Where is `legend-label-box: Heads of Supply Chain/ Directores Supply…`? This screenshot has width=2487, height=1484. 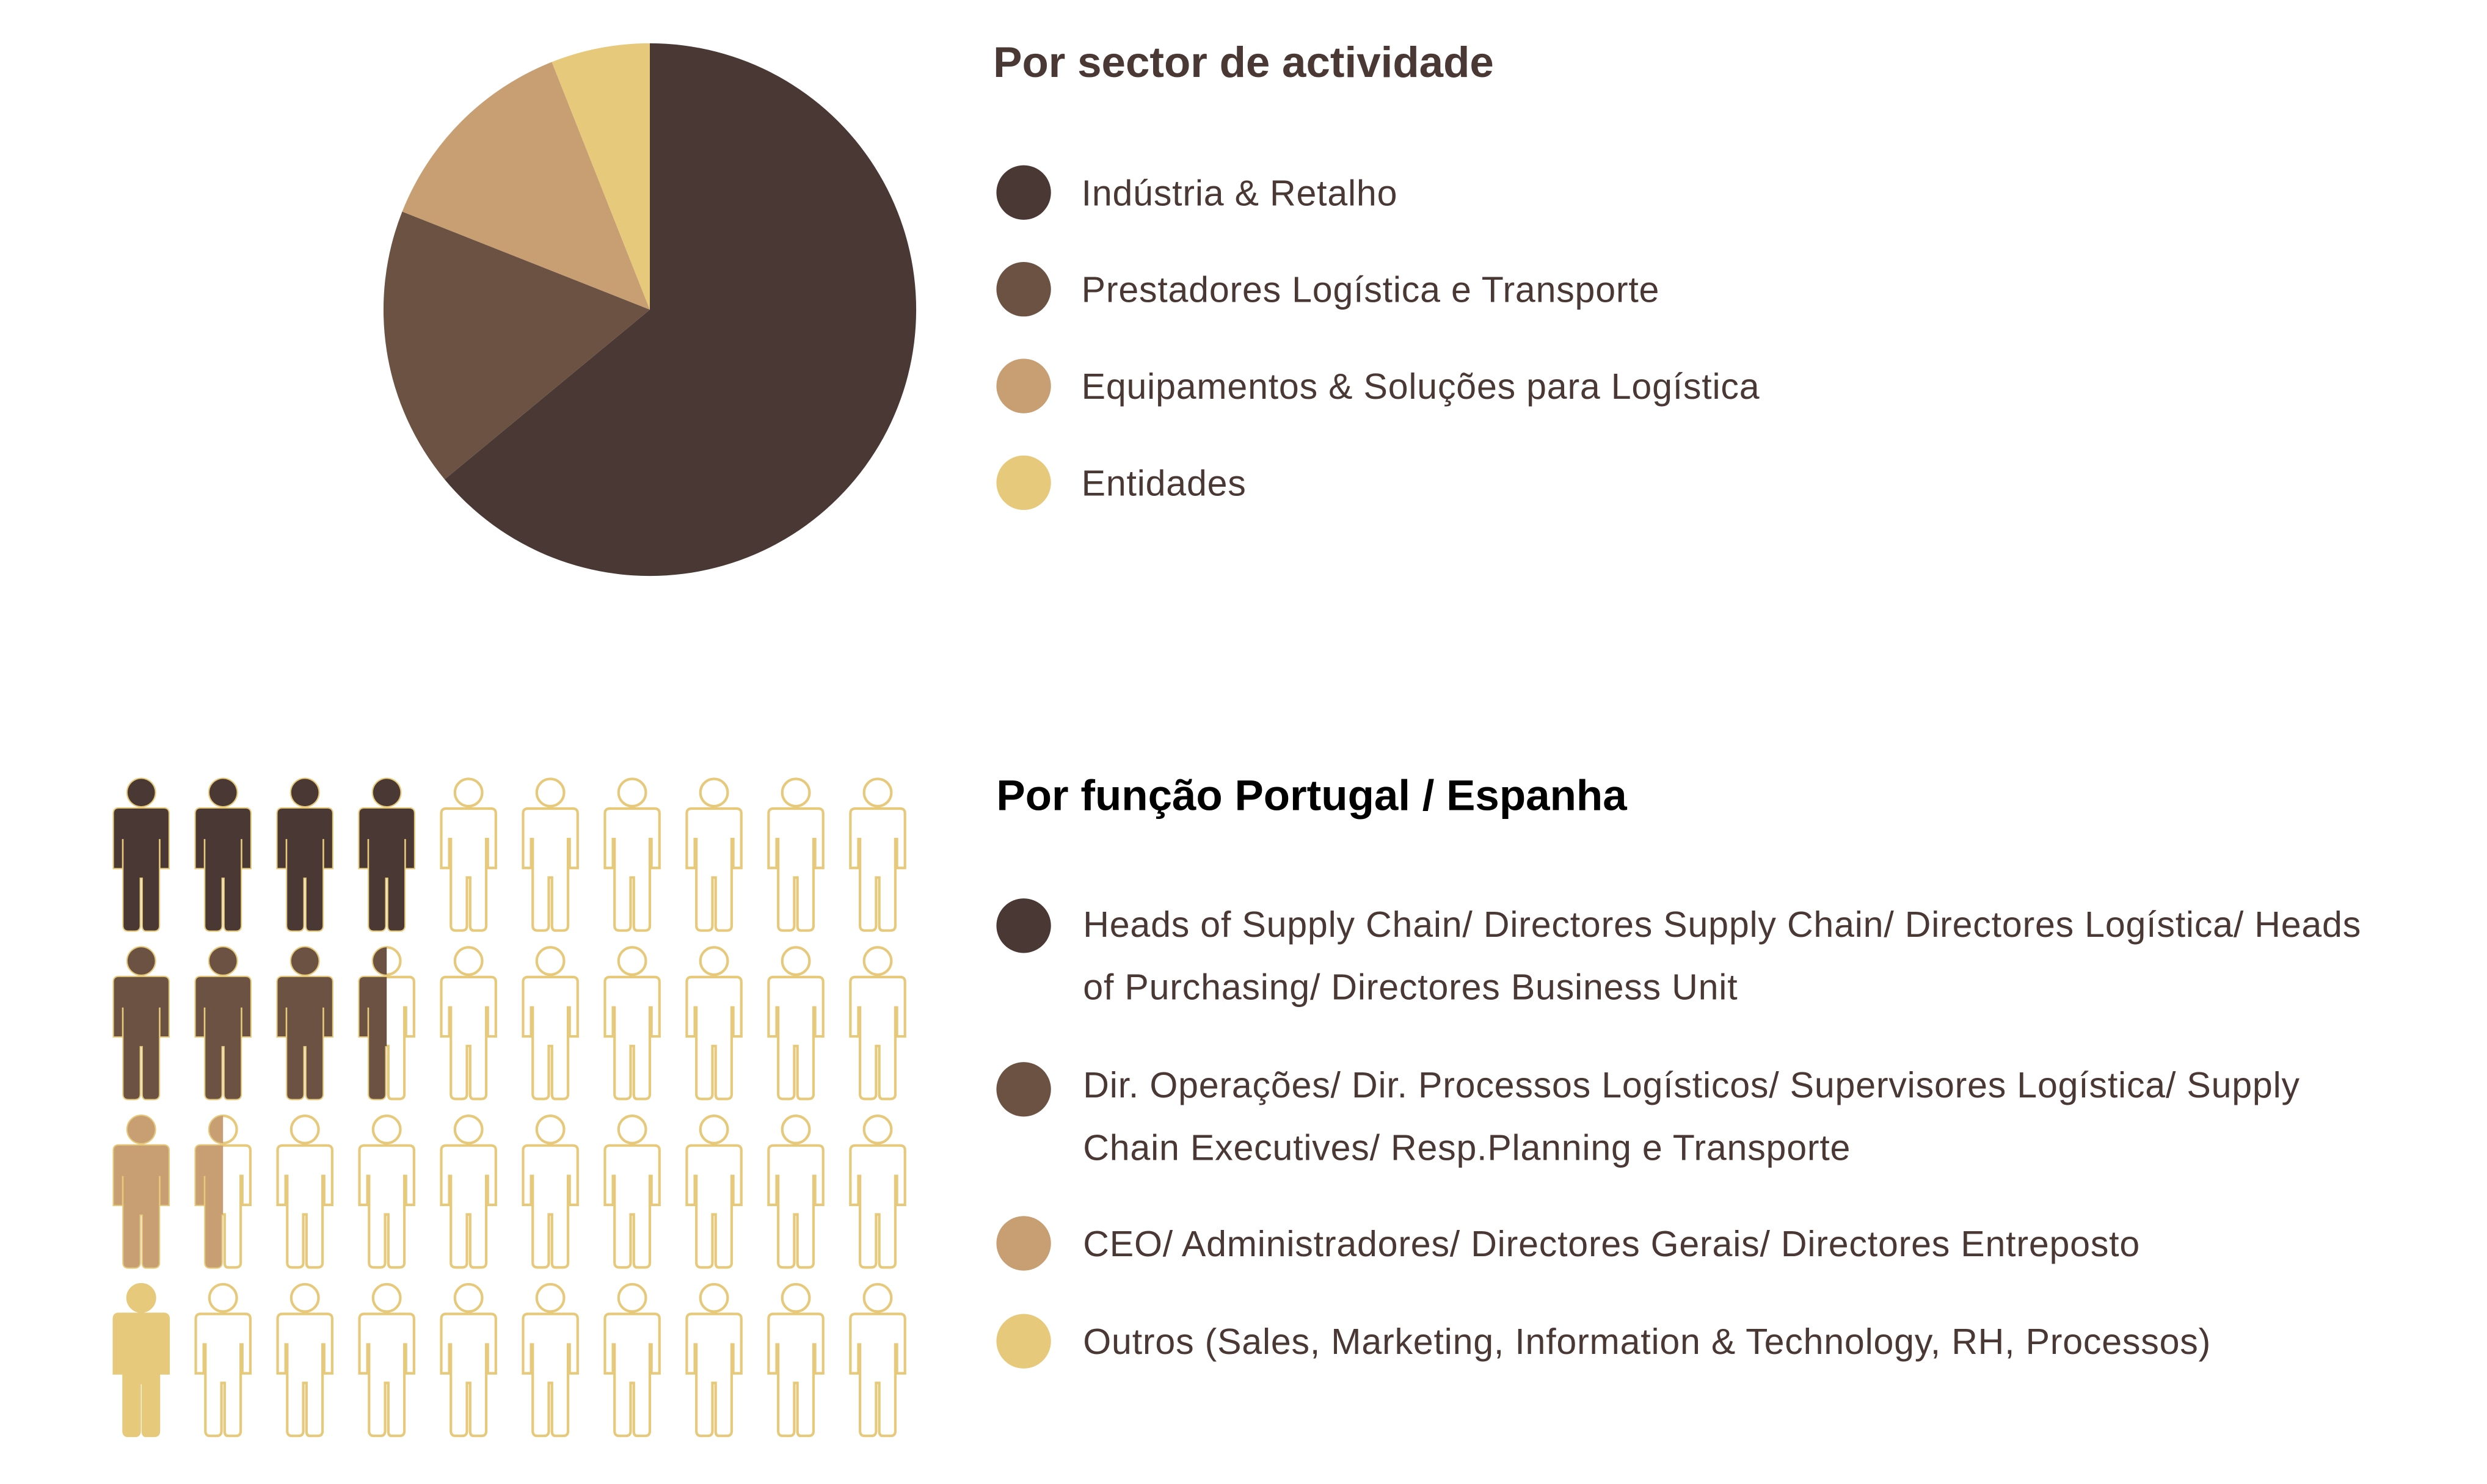
legend-label-box: Heads of Supply Chain/ Directores Supply… is located at coordinates (1722, 956).